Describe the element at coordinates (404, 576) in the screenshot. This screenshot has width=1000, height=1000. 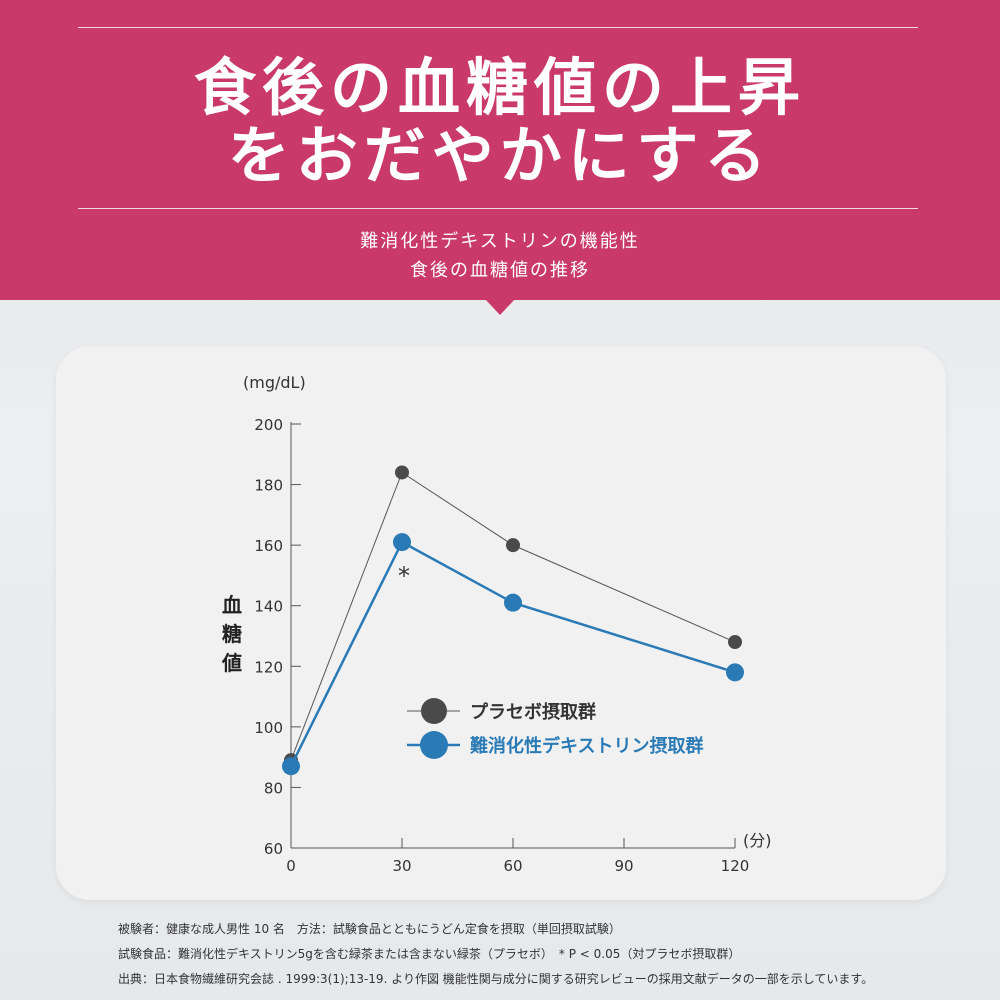
I see `significance-marker: *` at that location.